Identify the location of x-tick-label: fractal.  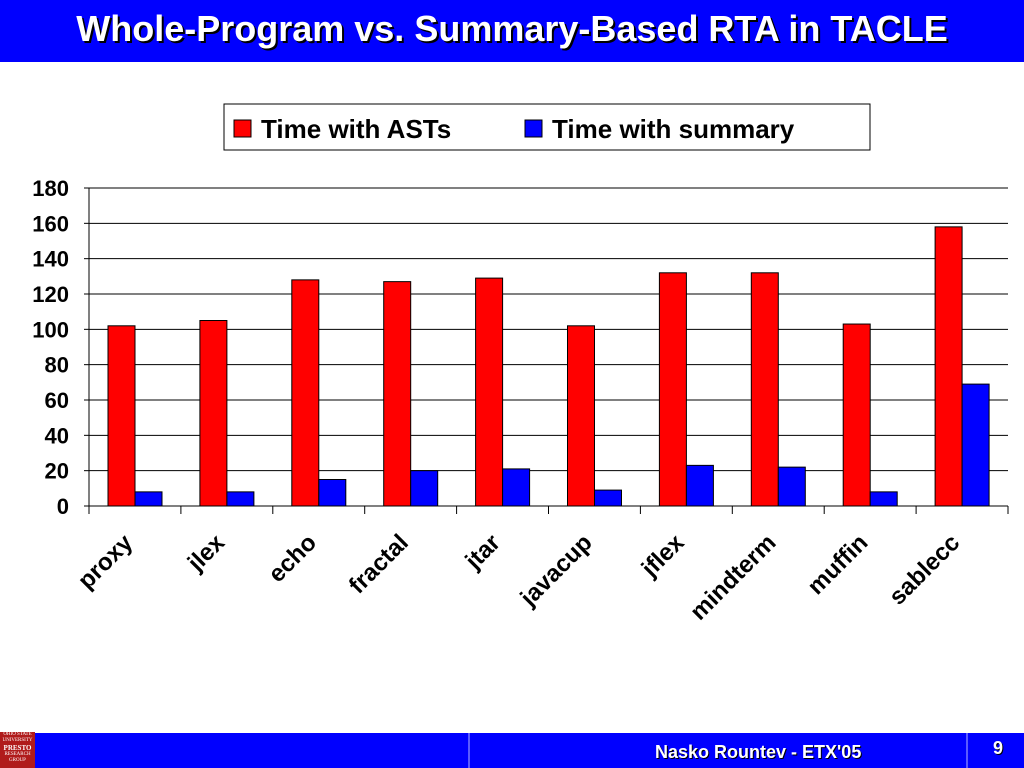
(379, 564).